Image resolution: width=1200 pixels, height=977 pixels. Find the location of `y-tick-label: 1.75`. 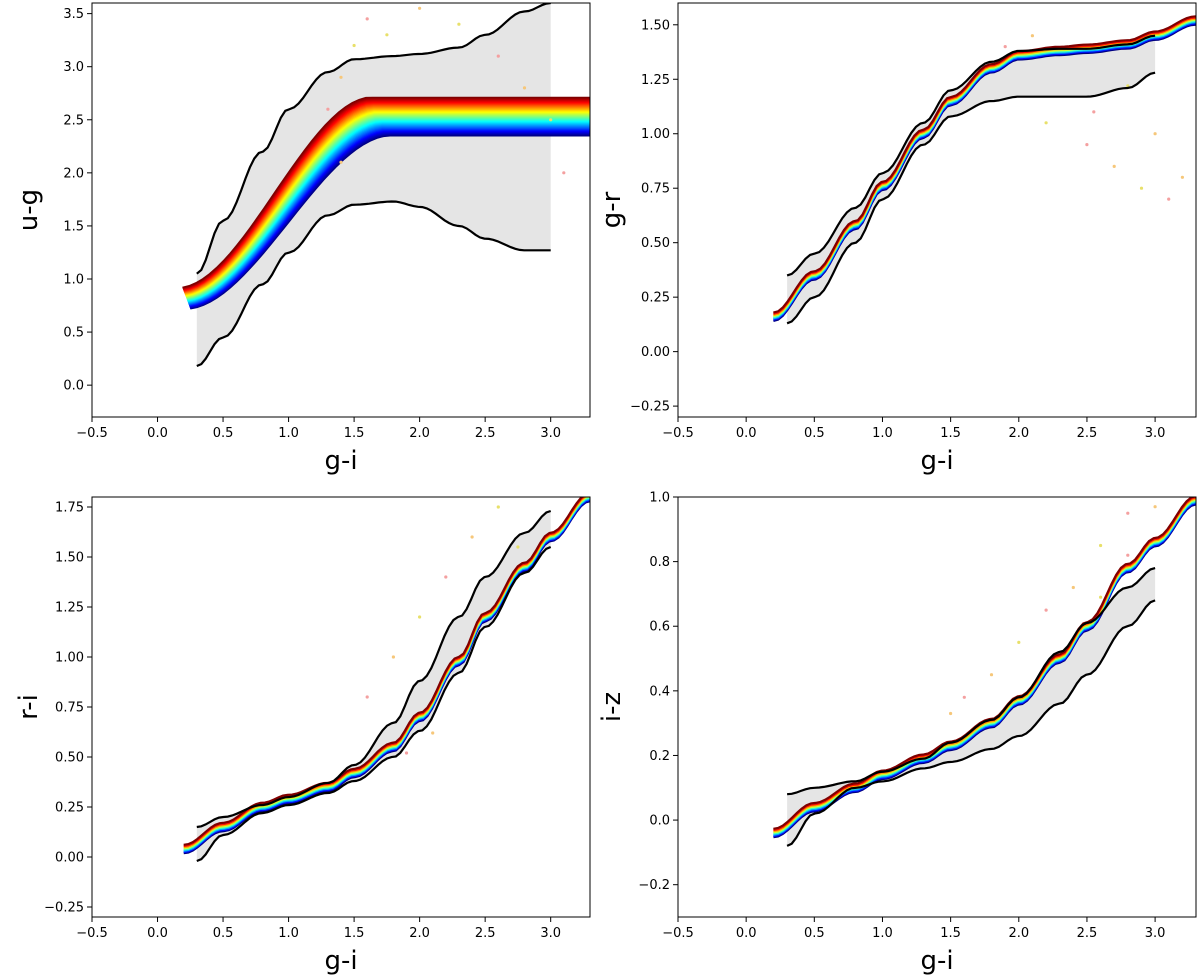

y-tick-label: 1.75 is located at coordinates (69, 508).